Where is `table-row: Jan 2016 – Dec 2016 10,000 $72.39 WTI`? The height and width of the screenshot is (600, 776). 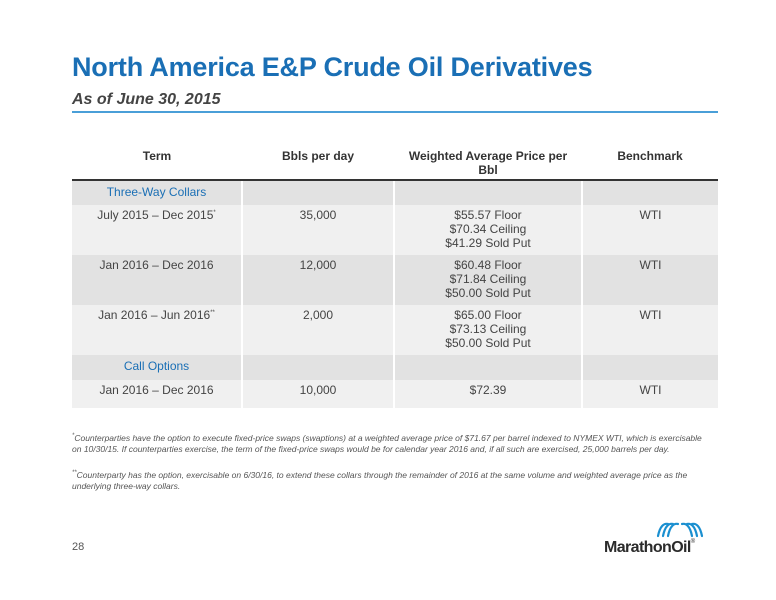 table-row: Jan 2016 – Dec 2016 10,000 $72.39 WTI is located at coordinates (395, 394).